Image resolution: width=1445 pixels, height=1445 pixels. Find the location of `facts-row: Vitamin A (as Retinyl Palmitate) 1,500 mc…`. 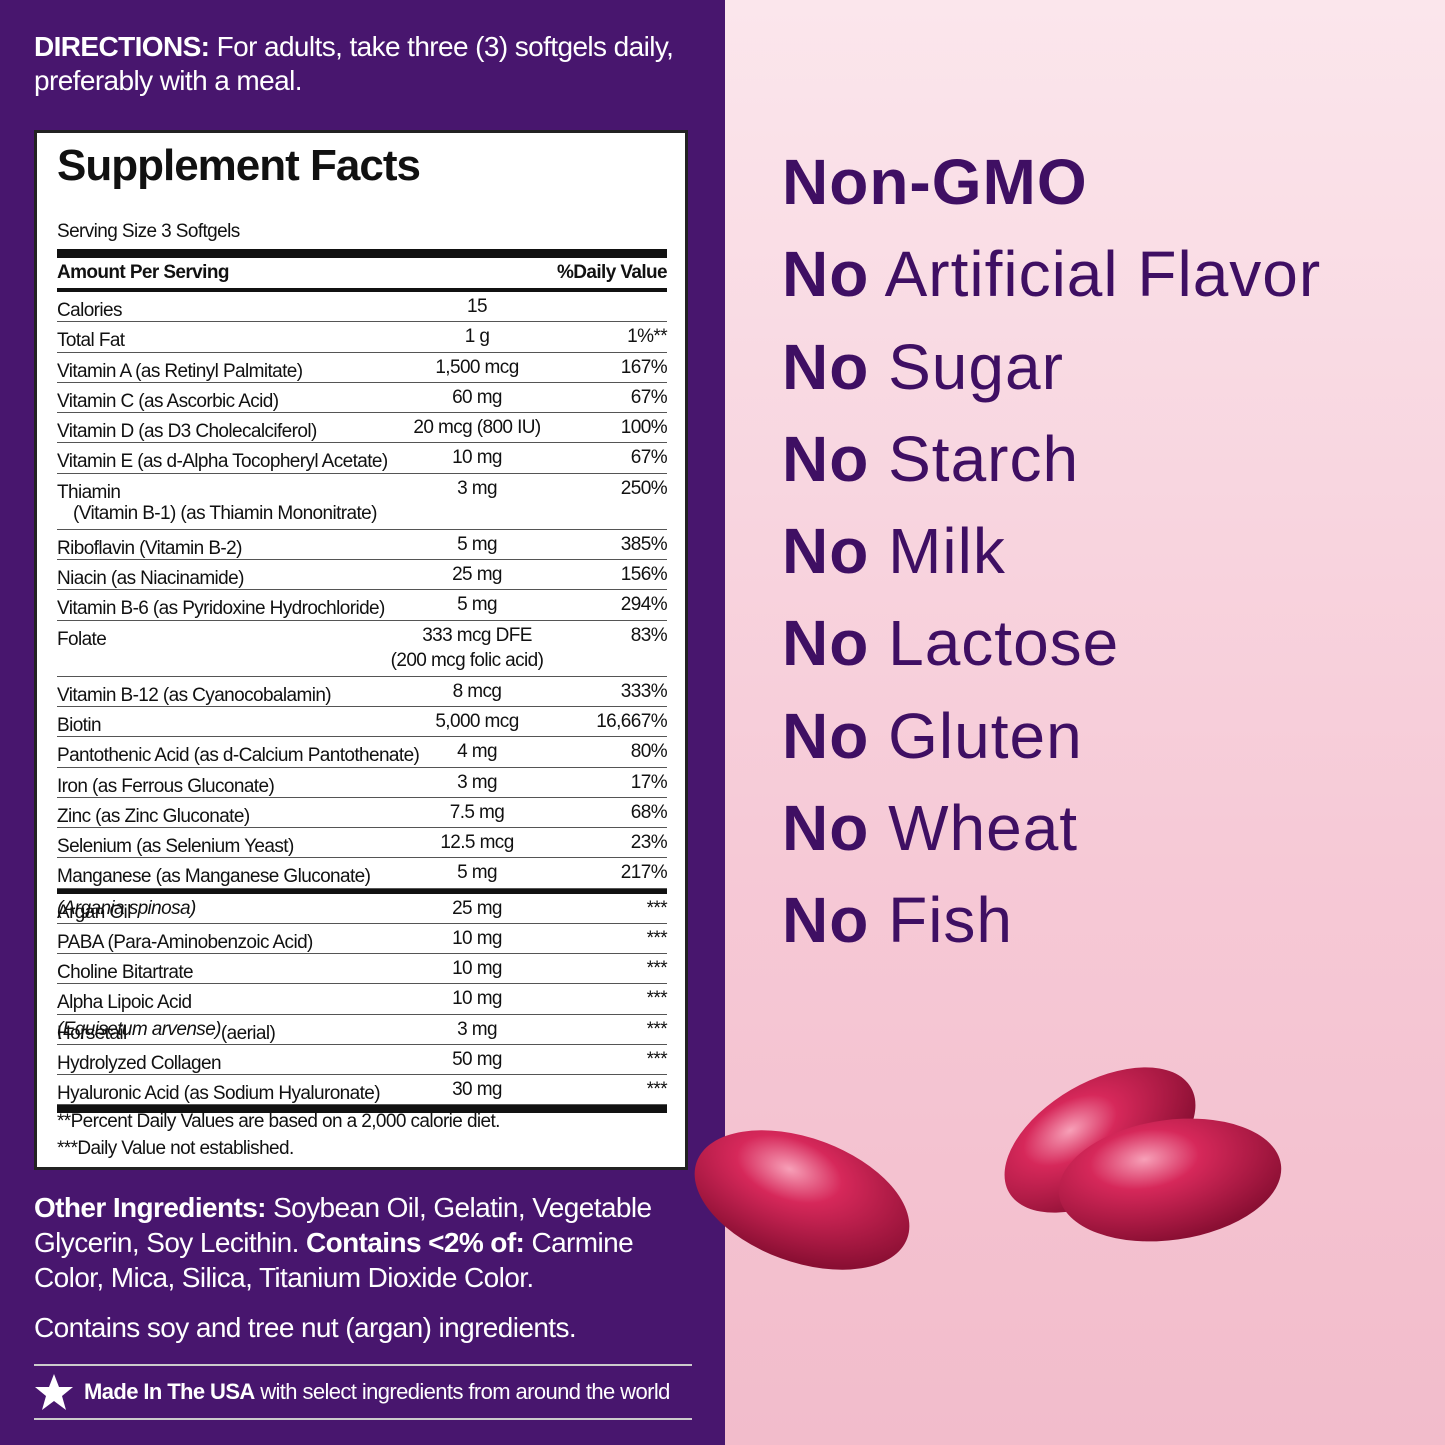

facts-row: Vitamin A (as Retinyl Palmitate) 1,500 mc… is located at coordinates (362, 368).